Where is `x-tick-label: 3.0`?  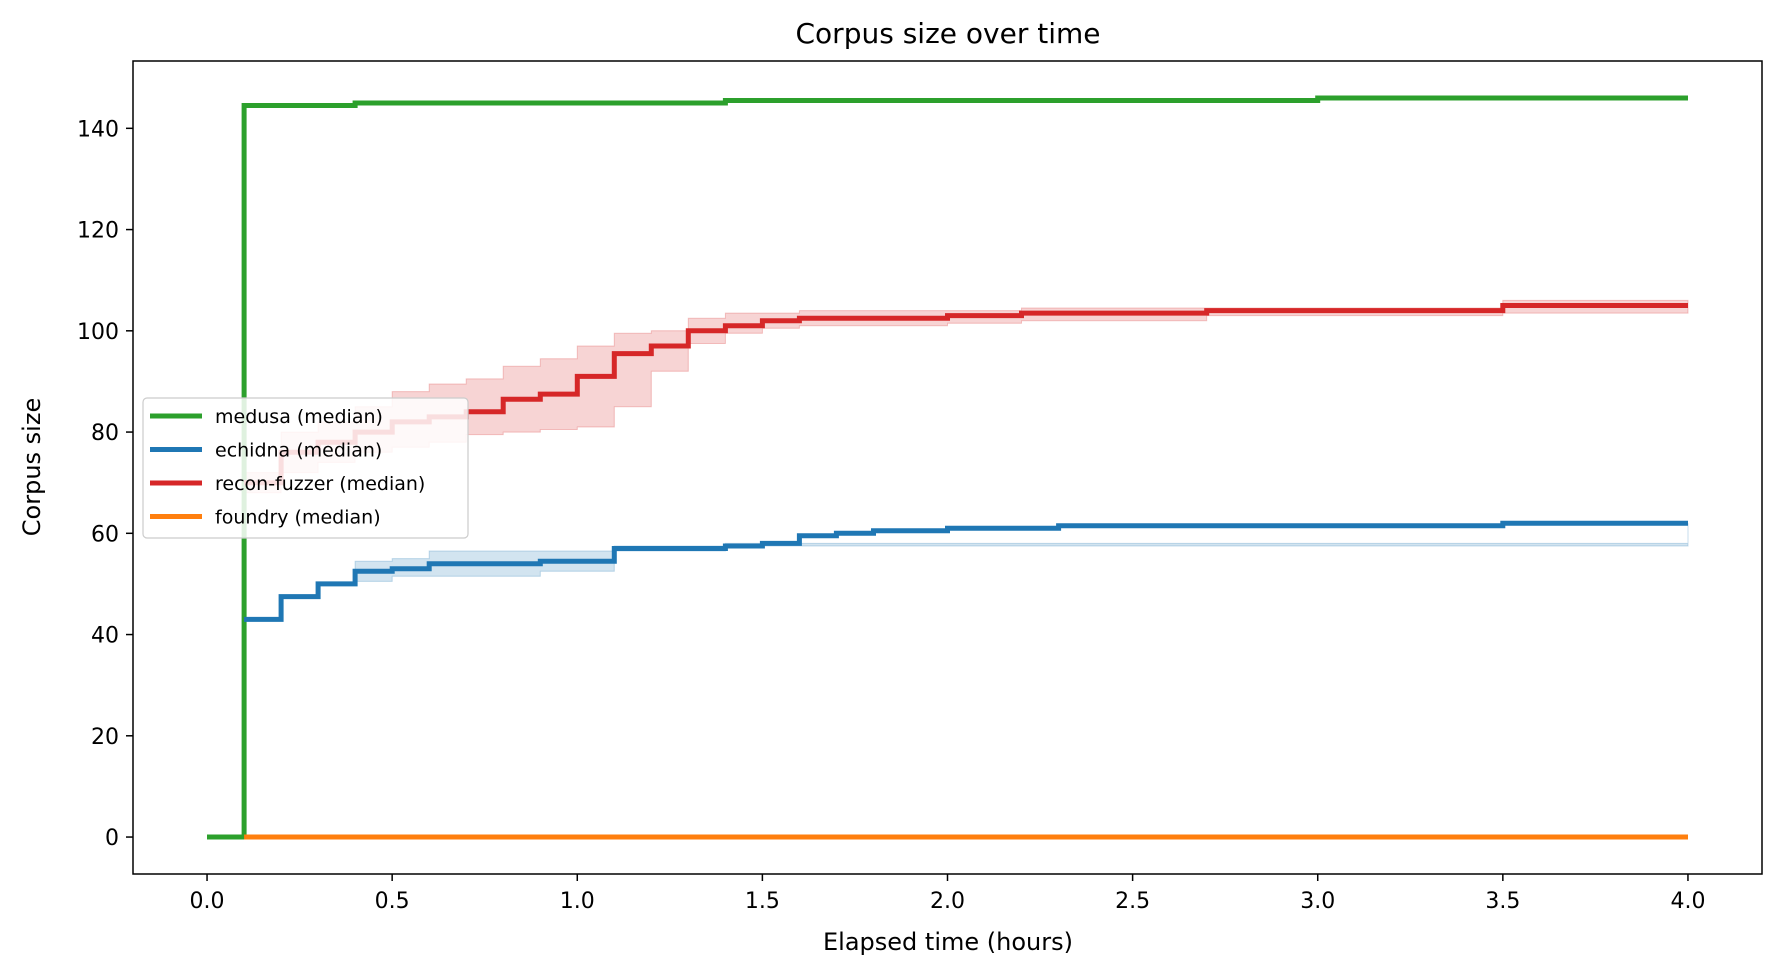 x-tick-label: 3.0 is located at coordinates (1317, 901).